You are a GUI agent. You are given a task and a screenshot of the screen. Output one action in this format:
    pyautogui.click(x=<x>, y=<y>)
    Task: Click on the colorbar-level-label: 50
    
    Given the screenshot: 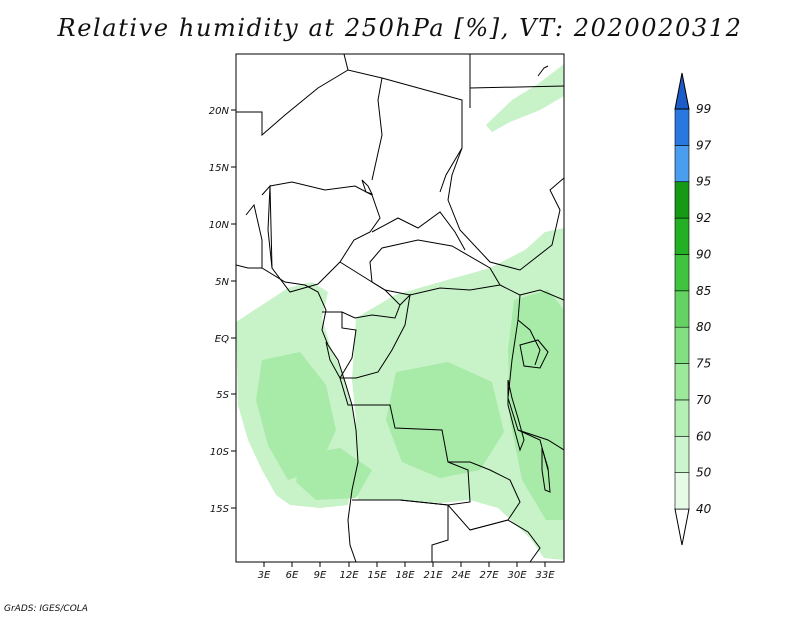 What is the action you would take?
    pyautogui.click(x=704, y=473)
    